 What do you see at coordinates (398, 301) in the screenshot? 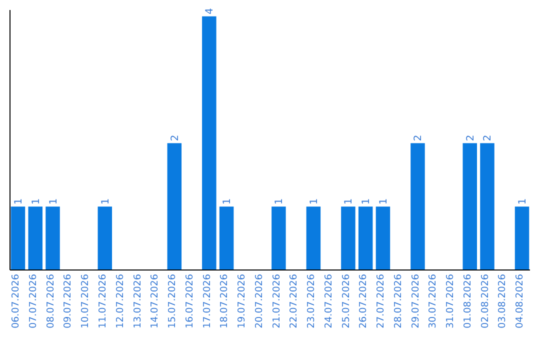
I see `x-tick-label: 28.07.2026` at bounding box center [398, 301].